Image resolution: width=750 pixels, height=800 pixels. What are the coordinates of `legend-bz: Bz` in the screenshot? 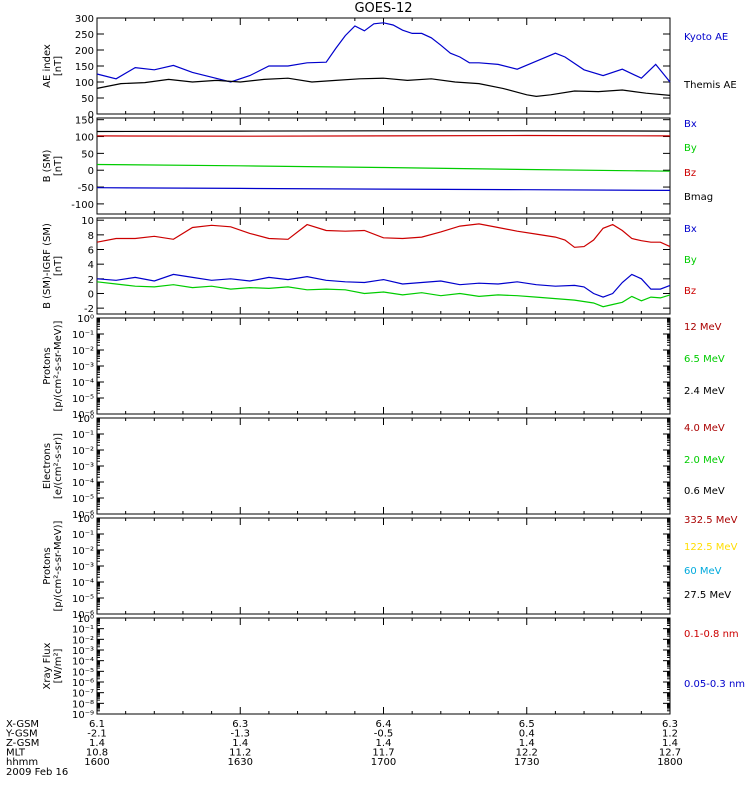 It's located at (690, 173).